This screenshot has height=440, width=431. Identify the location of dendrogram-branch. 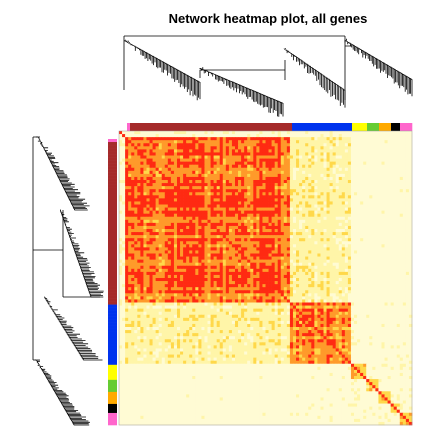
(66, 248).